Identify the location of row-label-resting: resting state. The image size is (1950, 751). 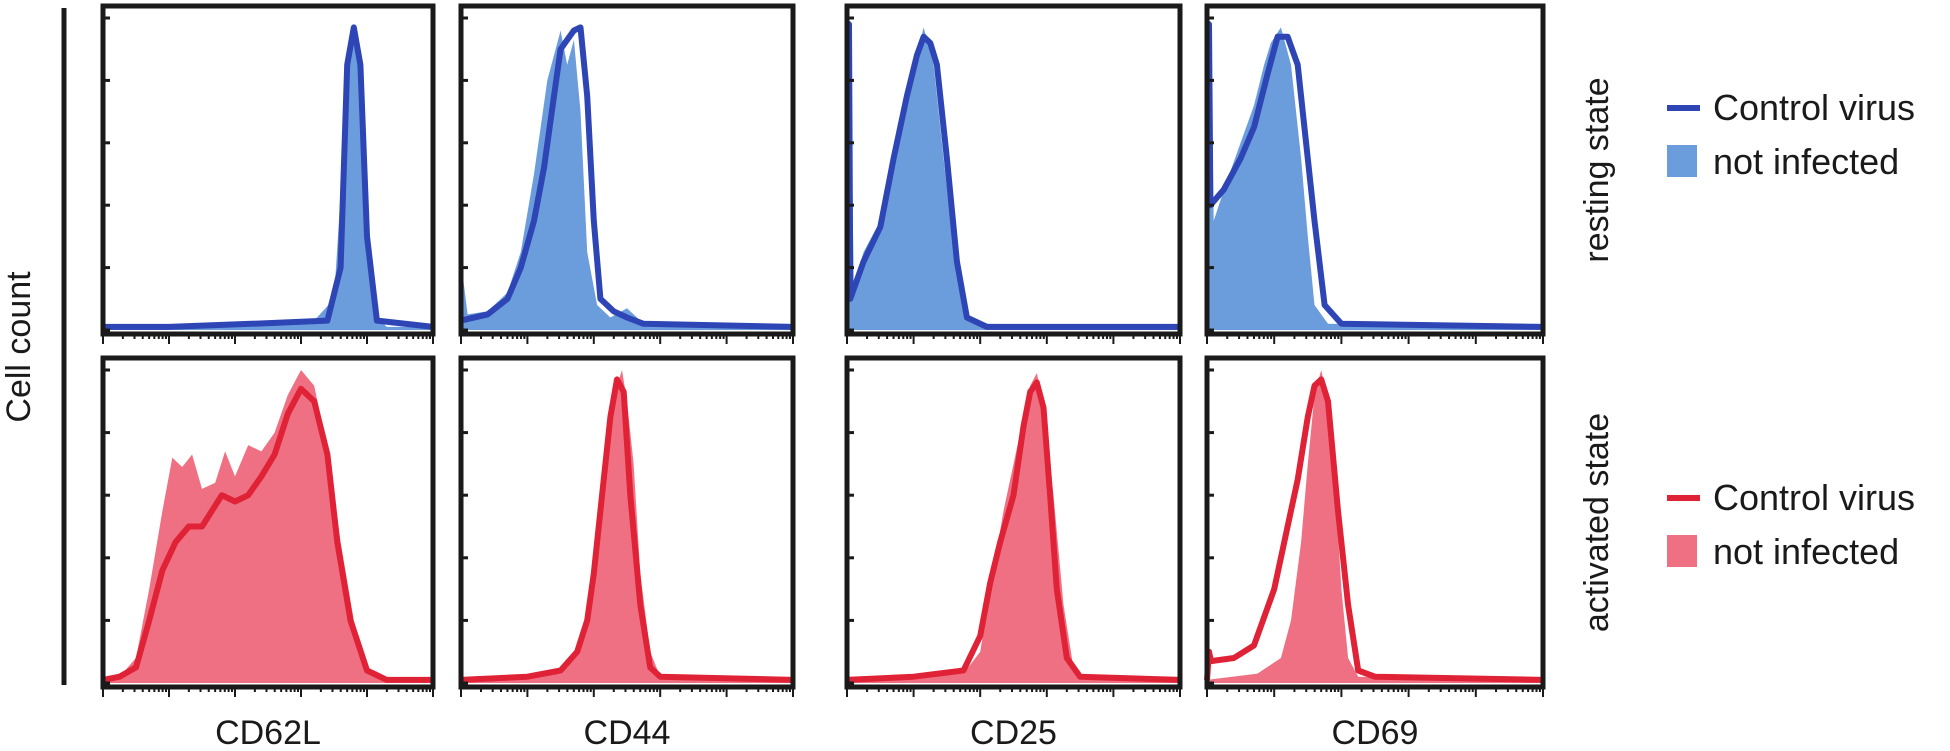
(1597, 169).